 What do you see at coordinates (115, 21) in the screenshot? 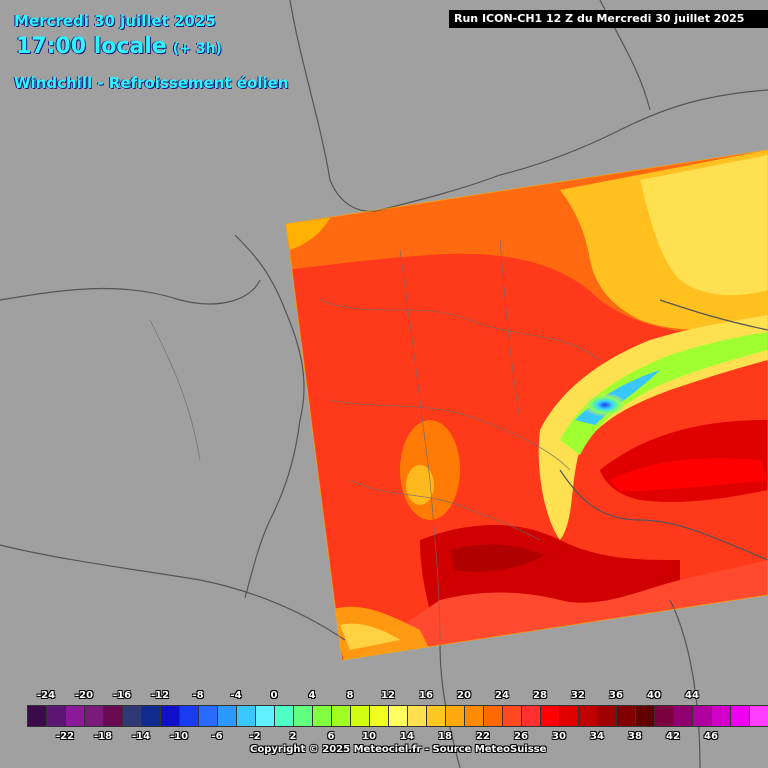
I see `forecast-date: Mercredi 30 juillet 2025` at bounding box center [115, 21].